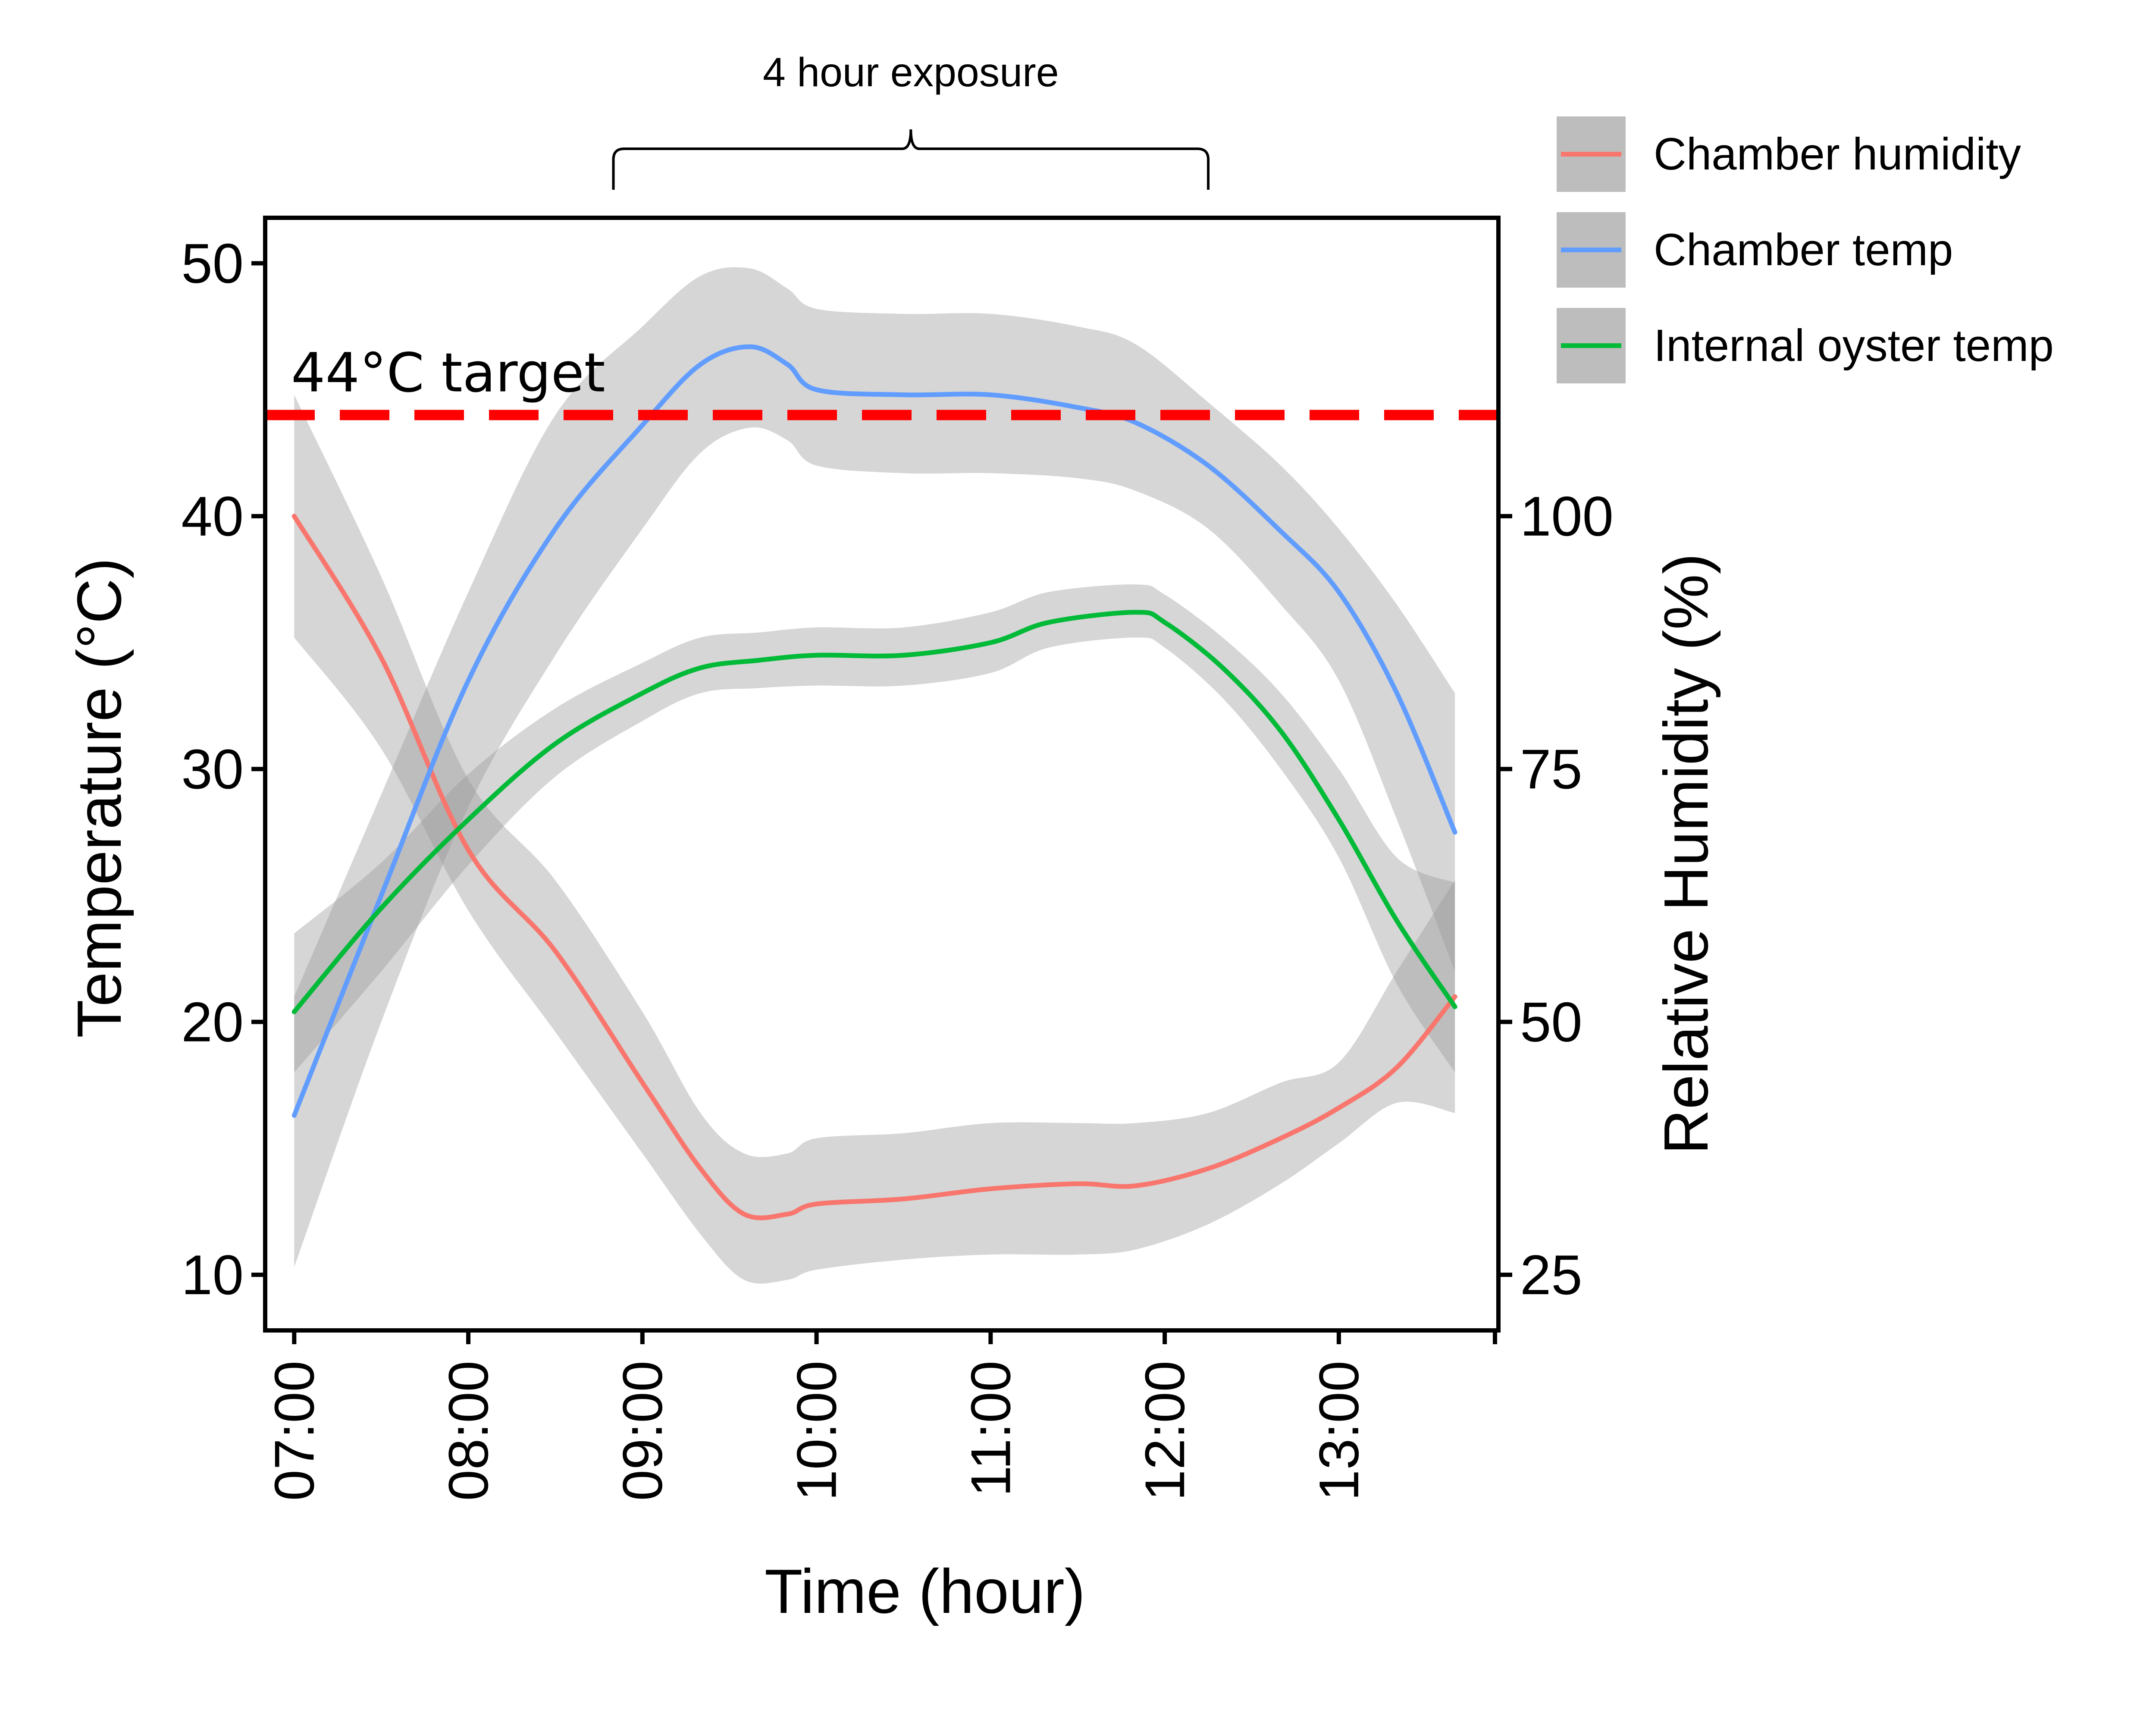  Describe the element at coordinates (642, 1431) in the screenshot. I see `x-tick-label: 09:00` at that location.